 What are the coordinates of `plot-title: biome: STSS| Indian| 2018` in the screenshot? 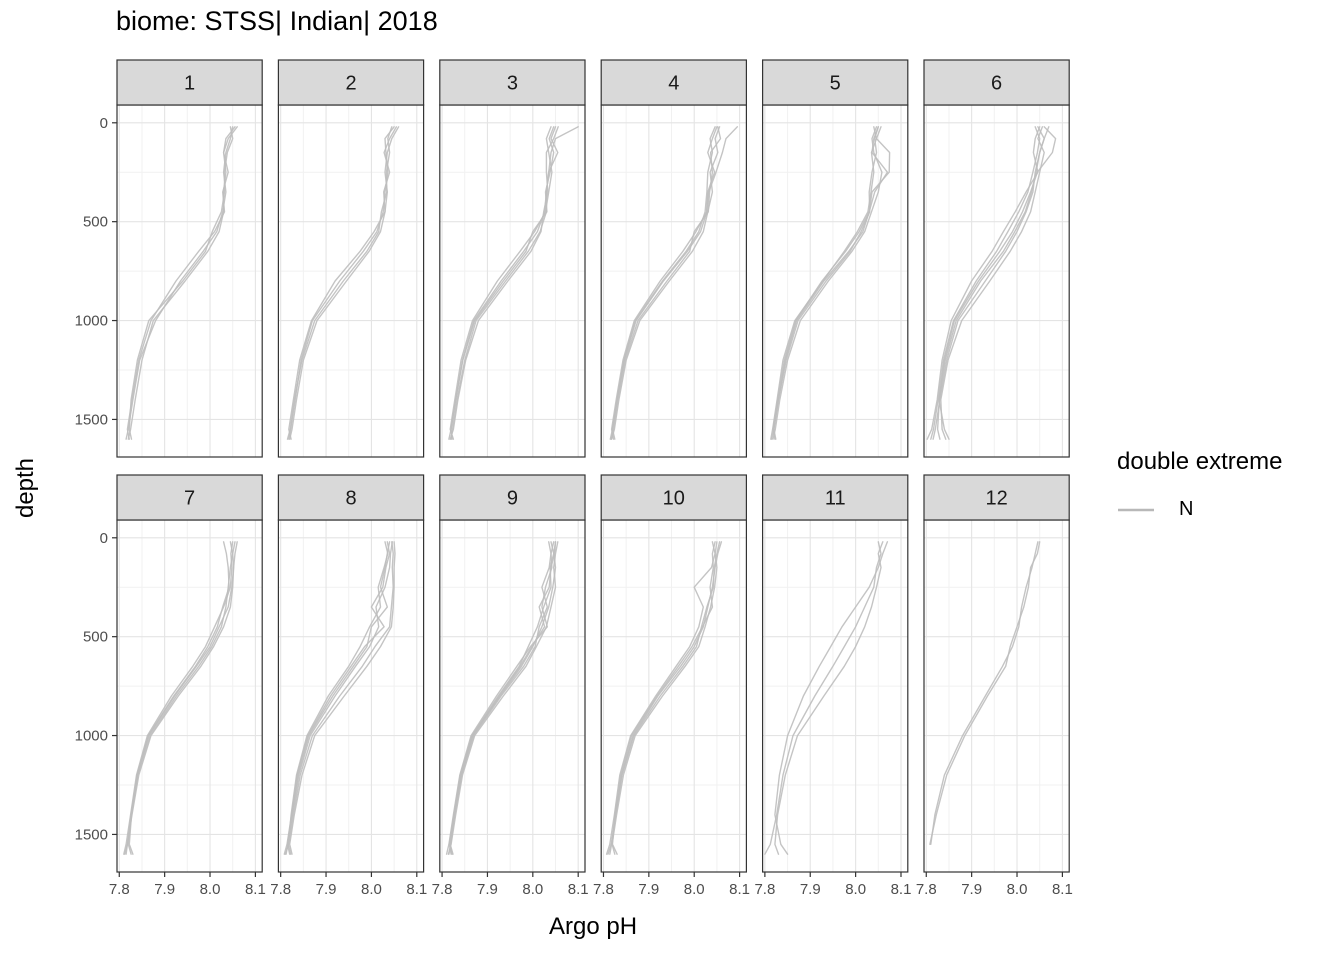 It's located at (277, 21).